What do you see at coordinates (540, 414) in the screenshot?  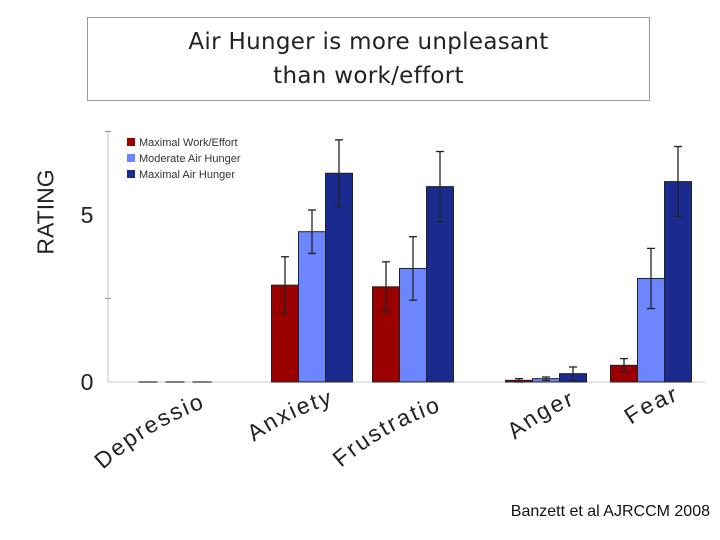 I see `category-label: Anger` at bounding box center [540, 414].